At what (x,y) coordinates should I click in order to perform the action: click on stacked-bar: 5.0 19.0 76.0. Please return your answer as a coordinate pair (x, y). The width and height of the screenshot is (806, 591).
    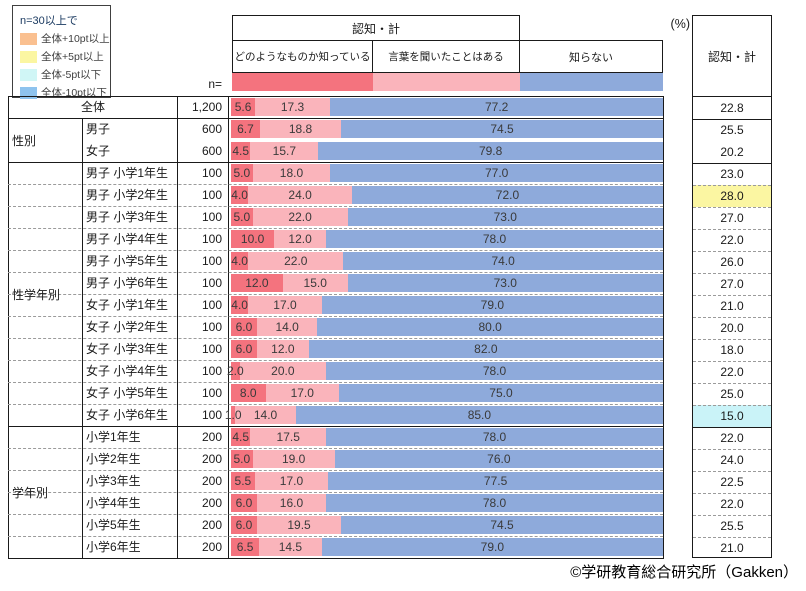
    Looking at the image, I should click on (447, 459).